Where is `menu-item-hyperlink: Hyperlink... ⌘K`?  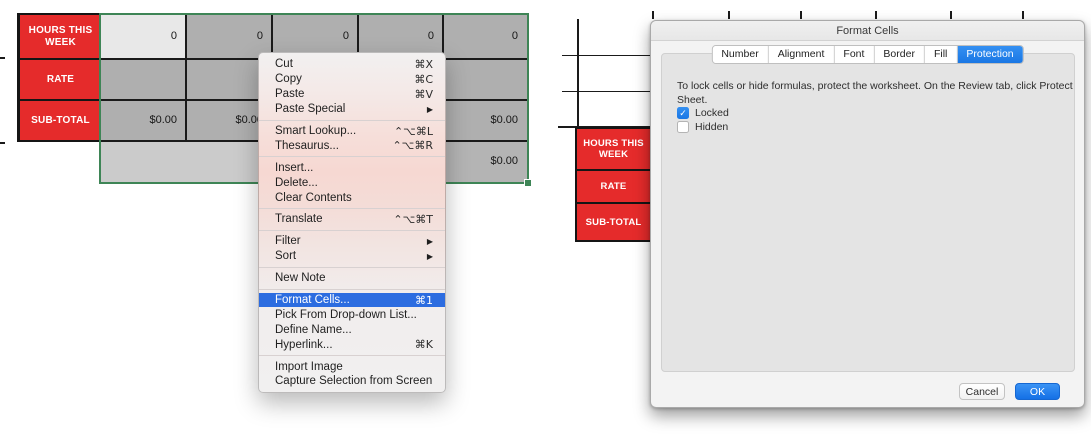
menu-item-hyperlink: Hyperlink... ⌘K is located at coordinates (354, 345).